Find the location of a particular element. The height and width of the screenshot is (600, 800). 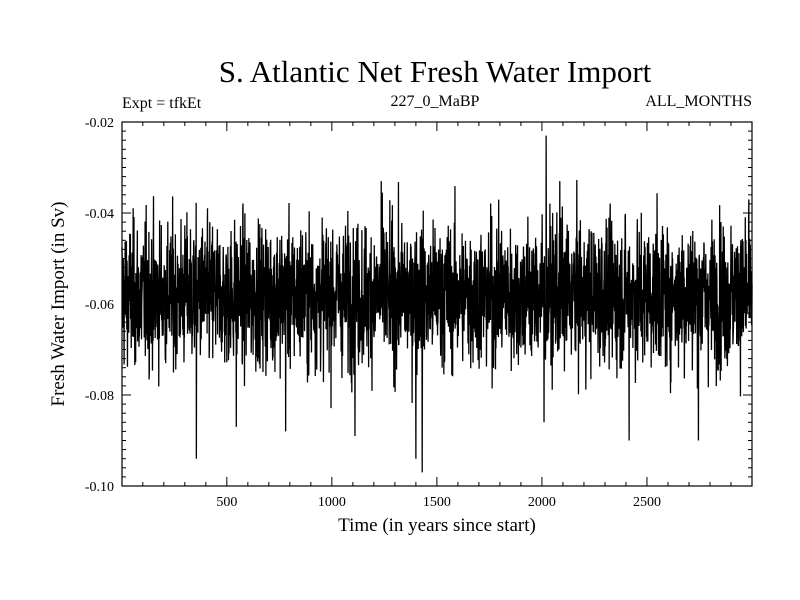

x-tick-label: 1500 is located at coordinates (437, 502).